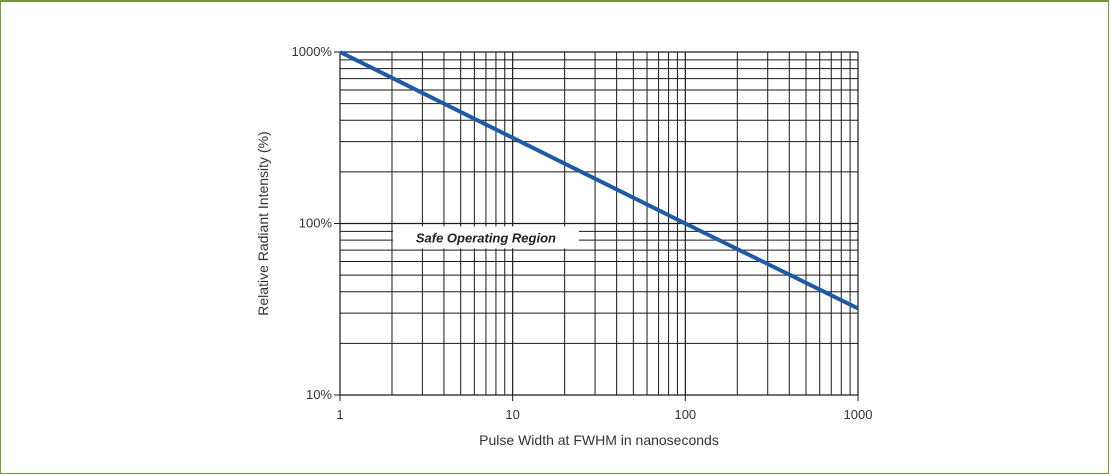 Image resolution: width=1111 pixels, height=476 pixels. I want to click on x-axis-title: Pulse Width at FWHM in nanoseconds, so click(599, 440).